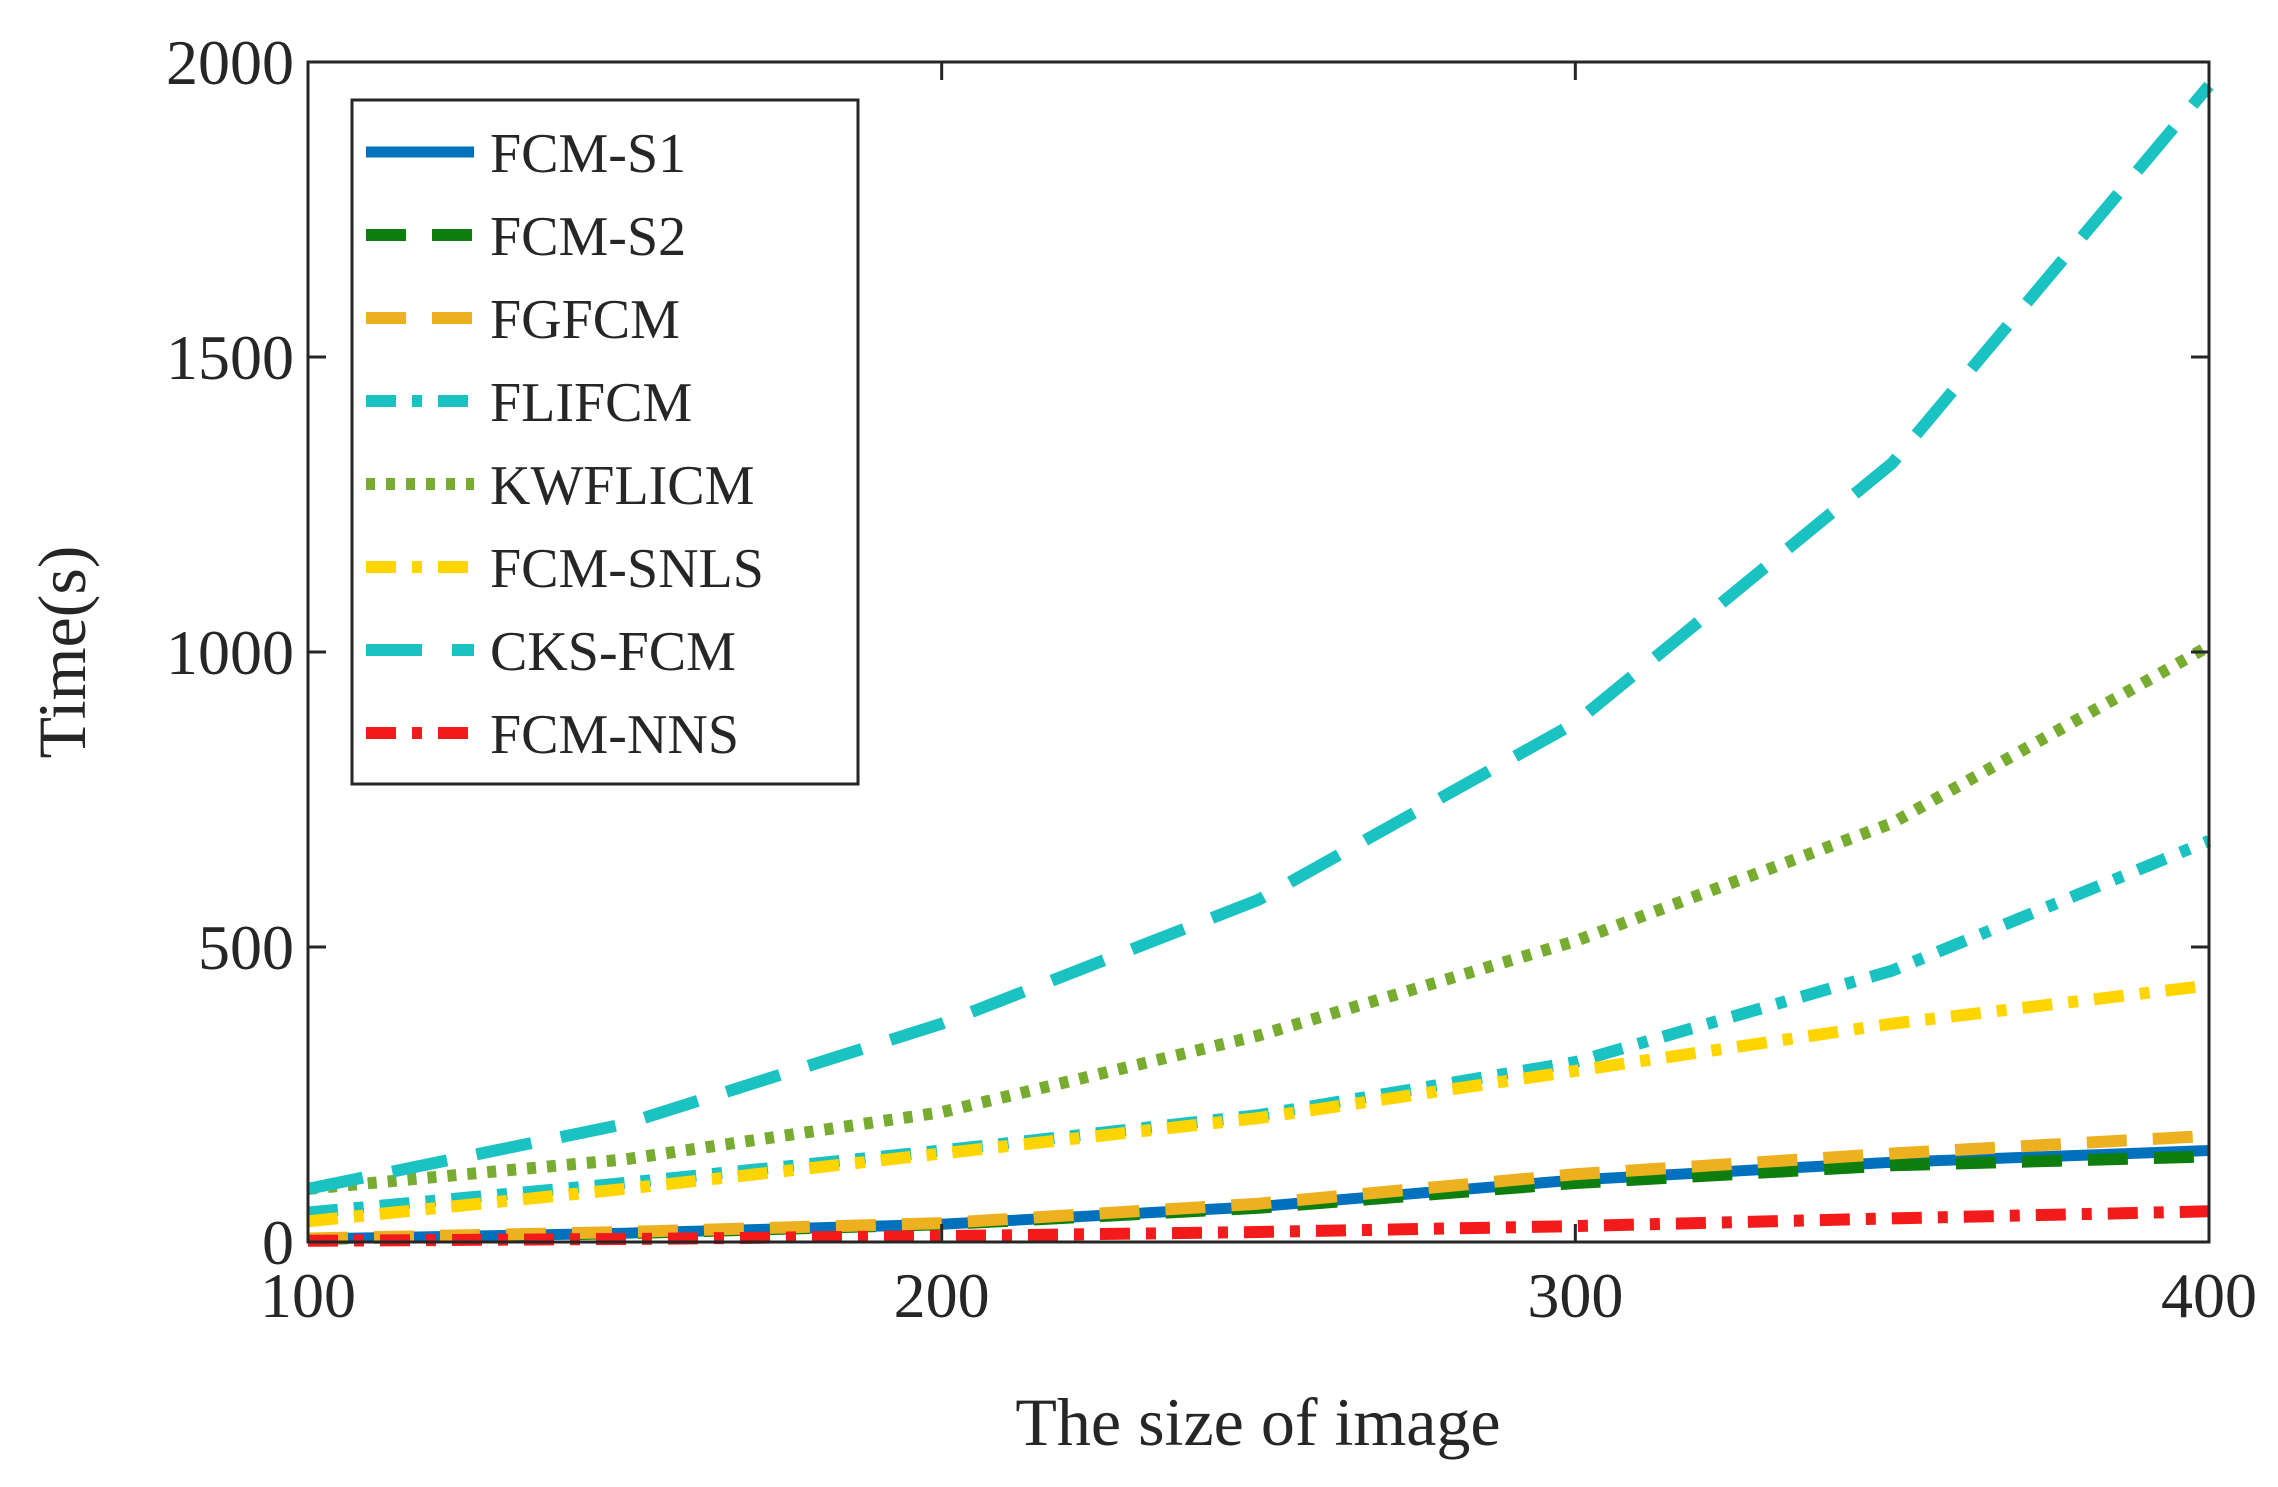  I want to click on x-tick-label: 100, so click(308, 1295).